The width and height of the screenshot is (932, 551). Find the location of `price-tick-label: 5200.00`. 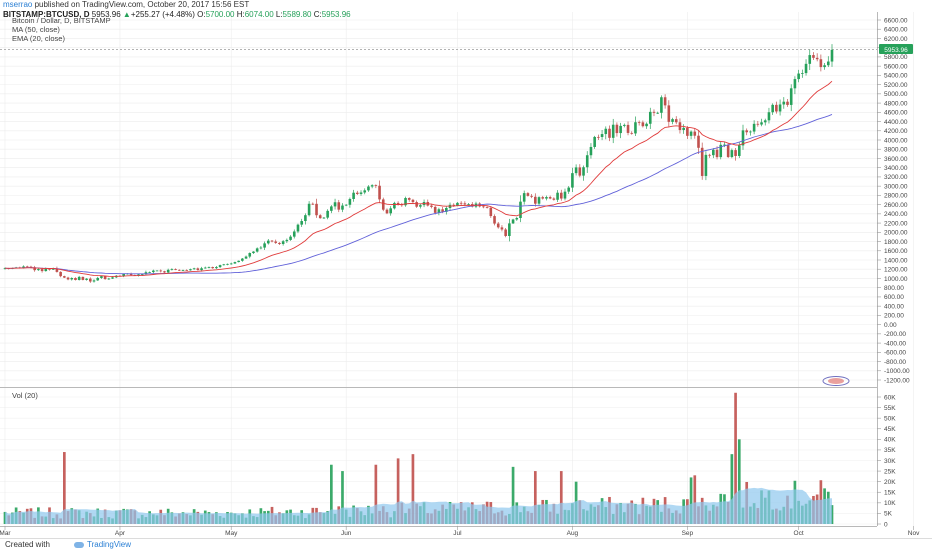

price-tick-label: 5200.00 is located at coordinates (896, 85).